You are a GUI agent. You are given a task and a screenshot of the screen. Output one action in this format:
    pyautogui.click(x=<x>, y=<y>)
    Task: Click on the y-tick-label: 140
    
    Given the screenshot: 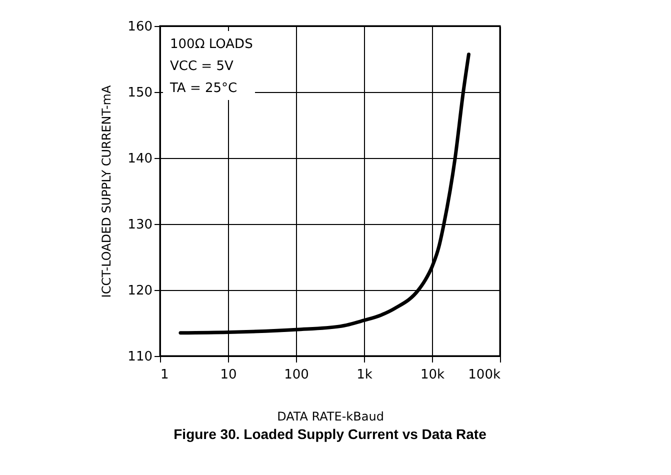 What is the action you would take?
    pyautogui.click(x=140, y=159)
    